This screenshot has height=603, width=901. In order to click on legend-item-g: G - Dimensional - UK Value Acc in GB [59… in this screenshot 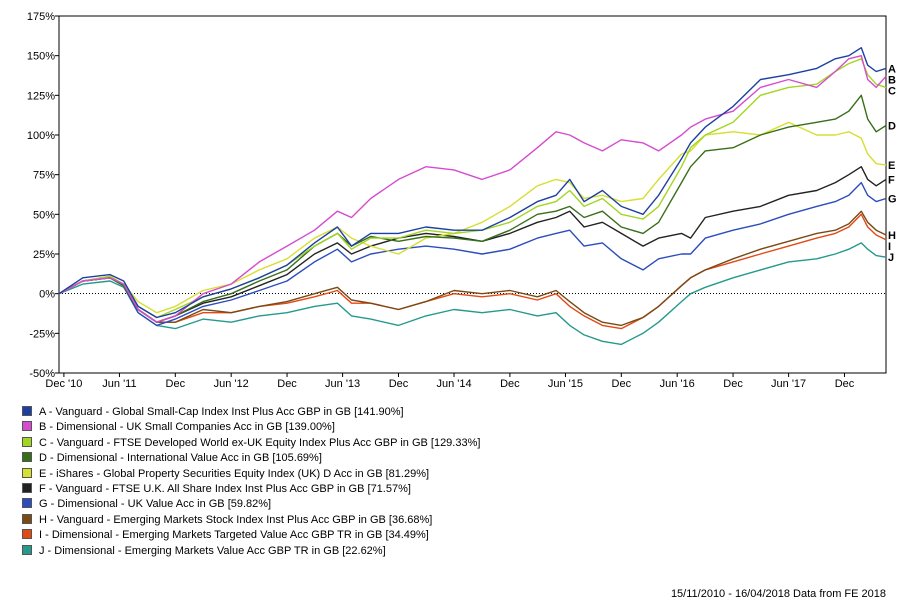, I will do `click(251, 504)`.